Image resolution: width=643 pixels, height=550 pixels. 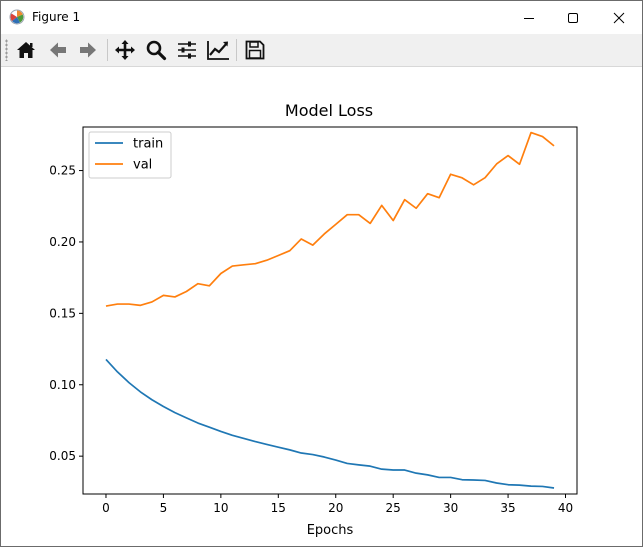 What do you see at coordinates (278, 508) in the screenshot?
I see `x-tick-label: 15` at bounding box center [278, 508].